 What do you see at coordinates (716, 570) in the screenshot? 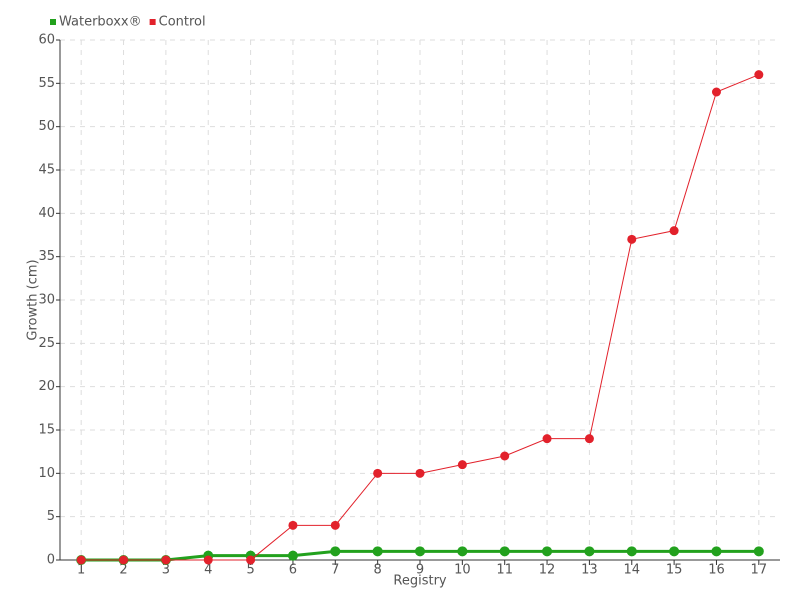
I see `x-tick-label: 16` at bounding box center [716, 570].